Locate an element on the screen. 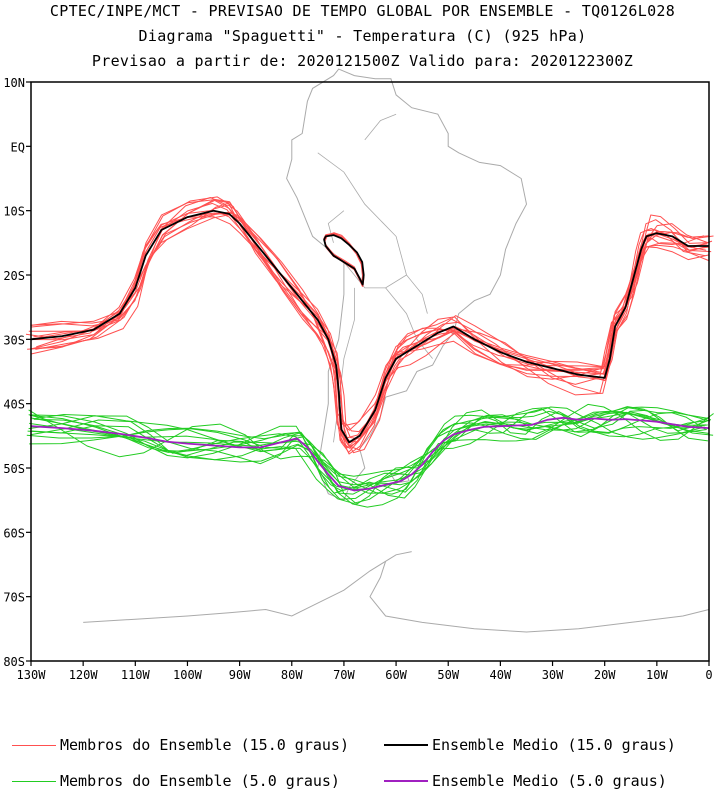  x-tick-label: 120W is located at coordinates (84, 675).